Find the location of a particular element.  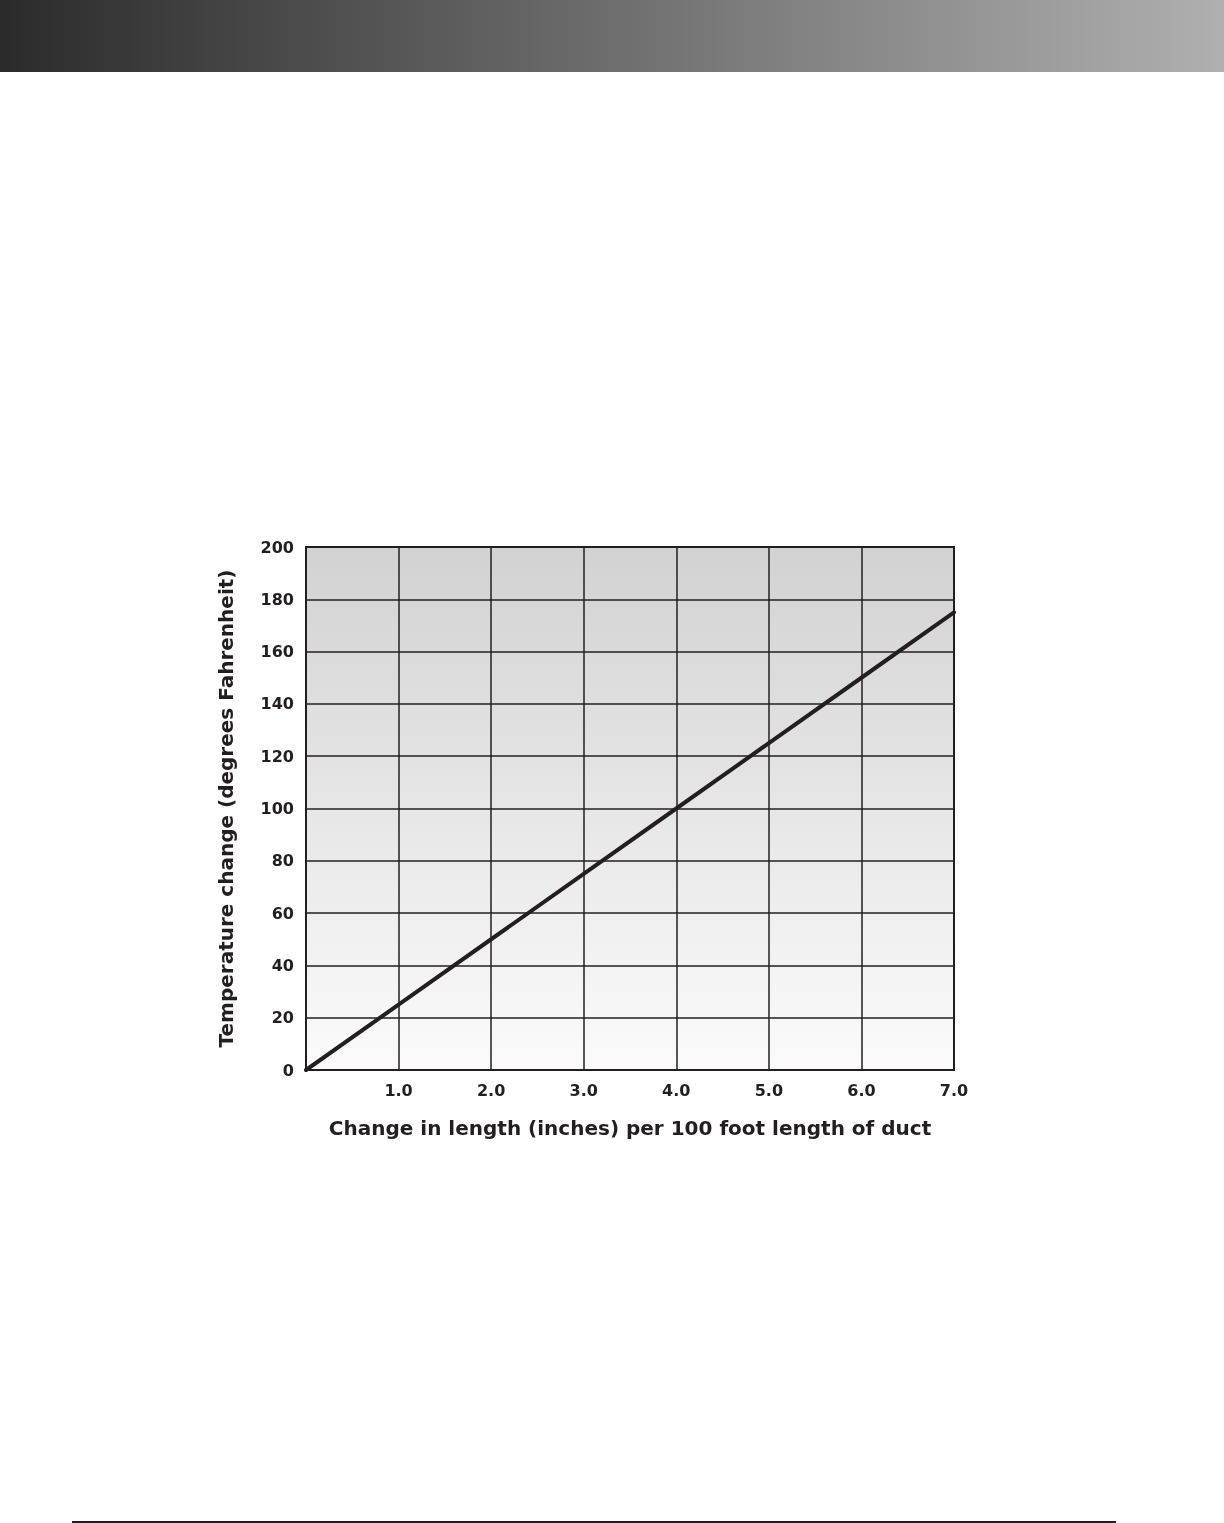

x-tick-label: 4.0 is located at coordinates (676, 1090).